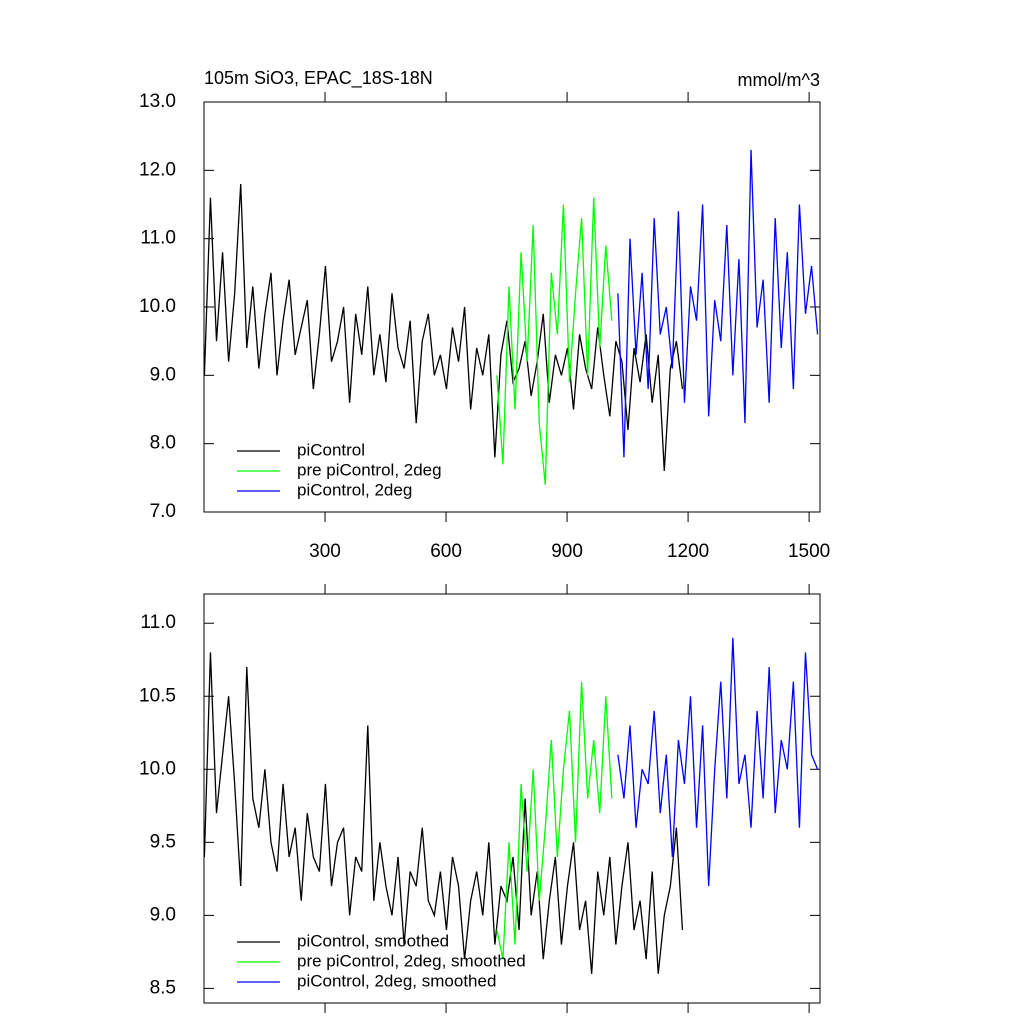 The height and width of the screenshot is (1024, 1024). Describe the element at coordinates (163, 841) in the screenshot. I see `y-tick-label: 9.5` at that location.